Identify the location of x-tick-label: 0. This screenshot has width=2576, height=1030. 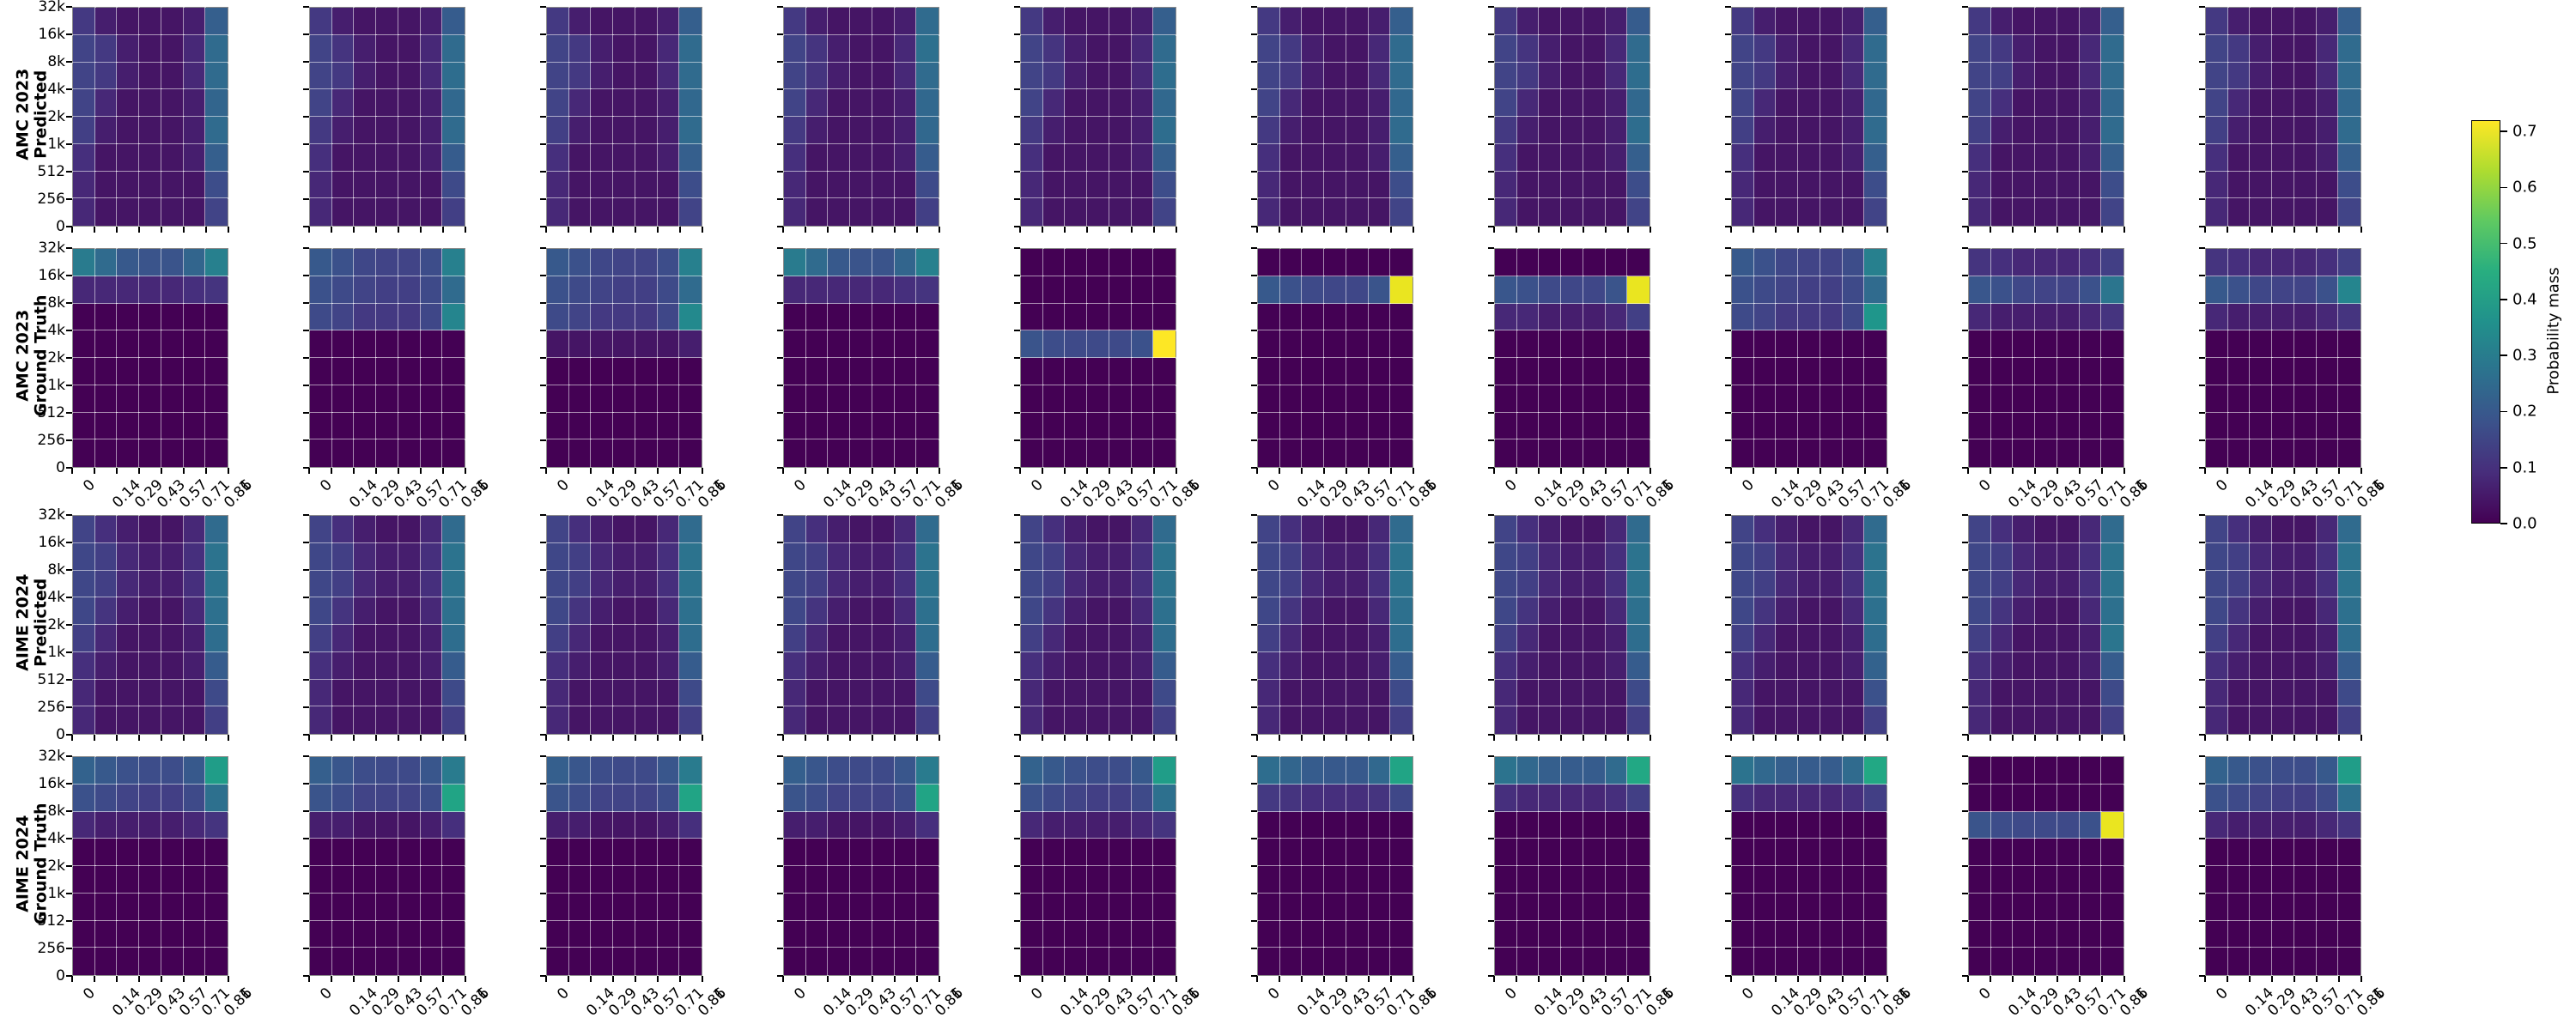
(1748, 485).